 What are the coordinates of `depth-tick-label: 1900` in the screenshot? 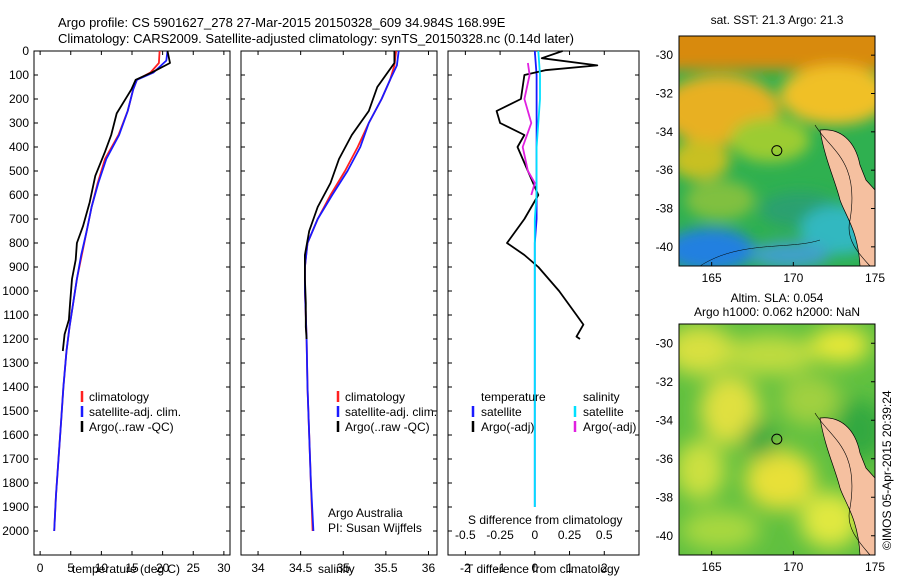 It's located at (15, 507).